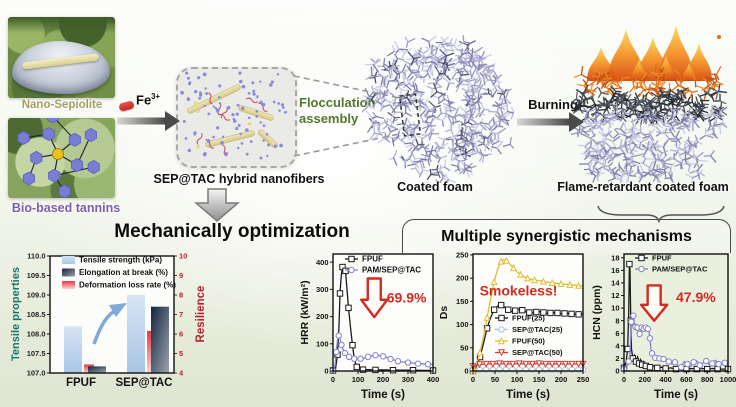 Image resolution: width=736 pixels, height=407 pixels. I want to click on tannin-hexagon, so click(90, 135).